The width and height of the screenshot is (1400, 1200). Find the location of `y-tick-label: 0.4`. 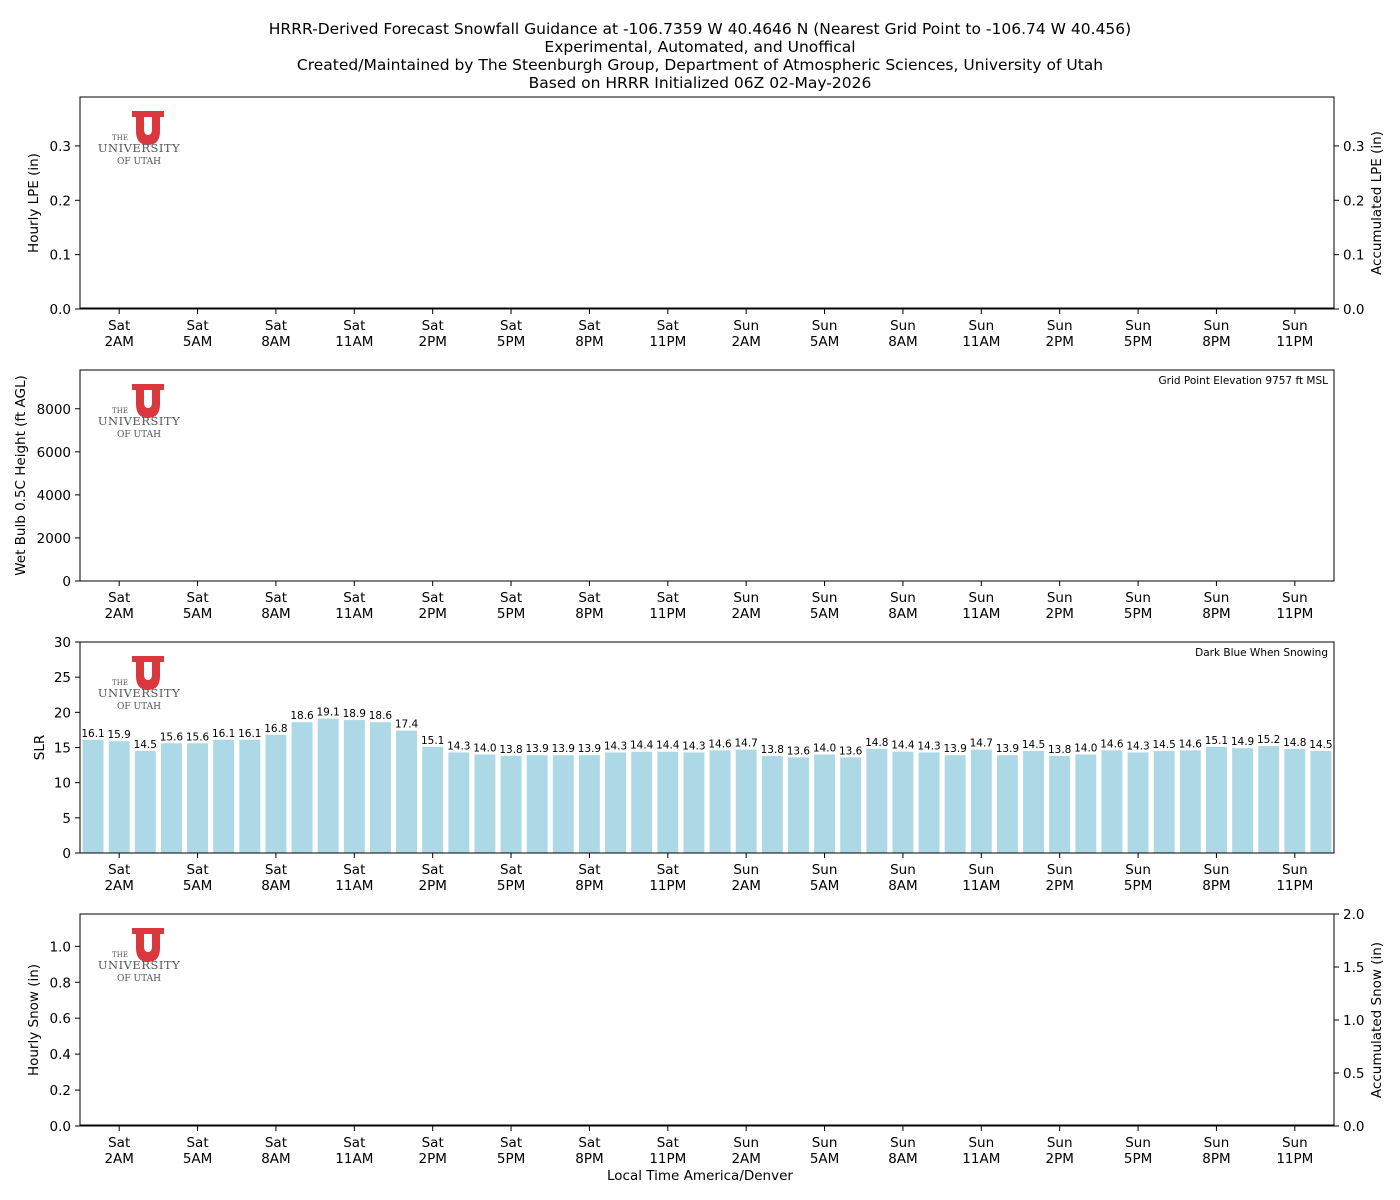

y-tick-label: 0.4 is located at coordinates (60, 1055).